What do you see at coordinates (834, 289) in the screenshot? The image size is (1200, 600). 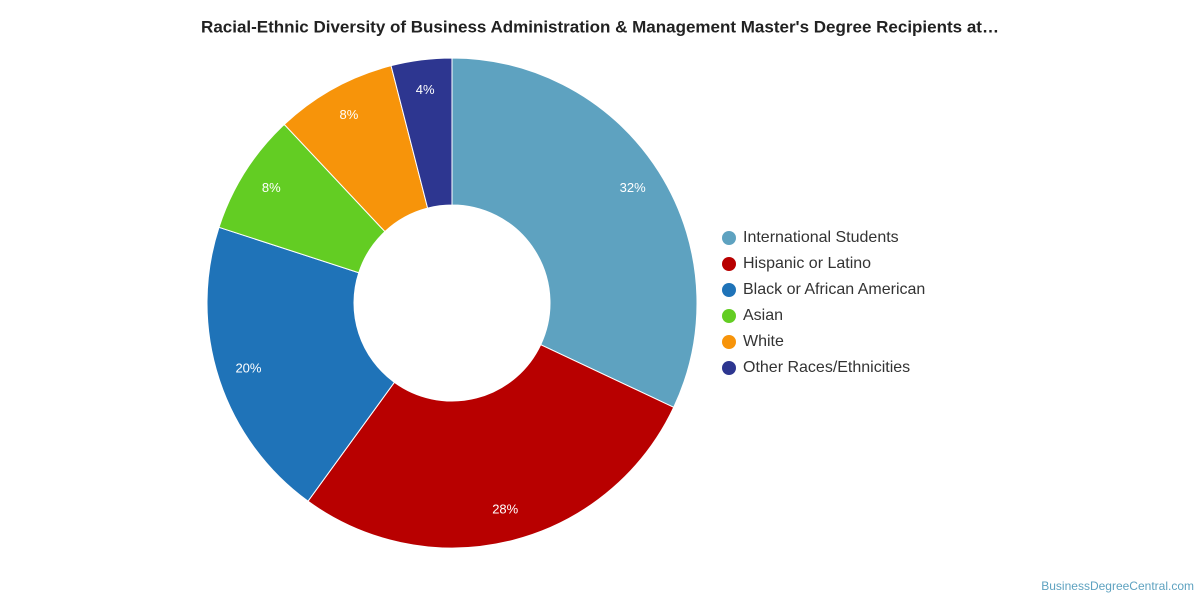 I see `legend-label: Black or African American` at bounding box center [834, 289].